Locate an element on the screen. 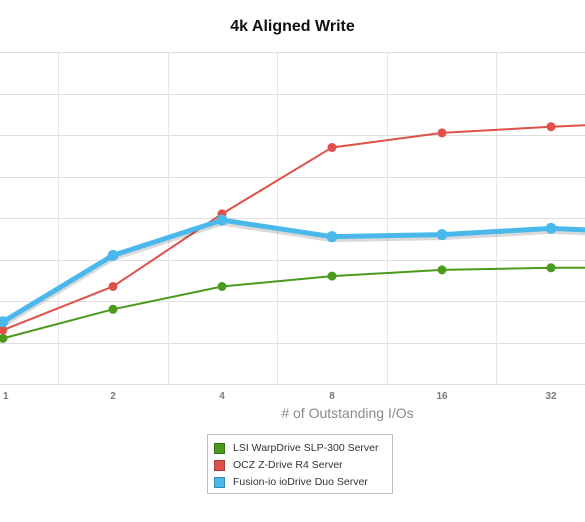 The width and height of the screenshot is (585, 522). x-tick-labels: 1 2 4 8 16 32 is located at coordinates (280, 396).